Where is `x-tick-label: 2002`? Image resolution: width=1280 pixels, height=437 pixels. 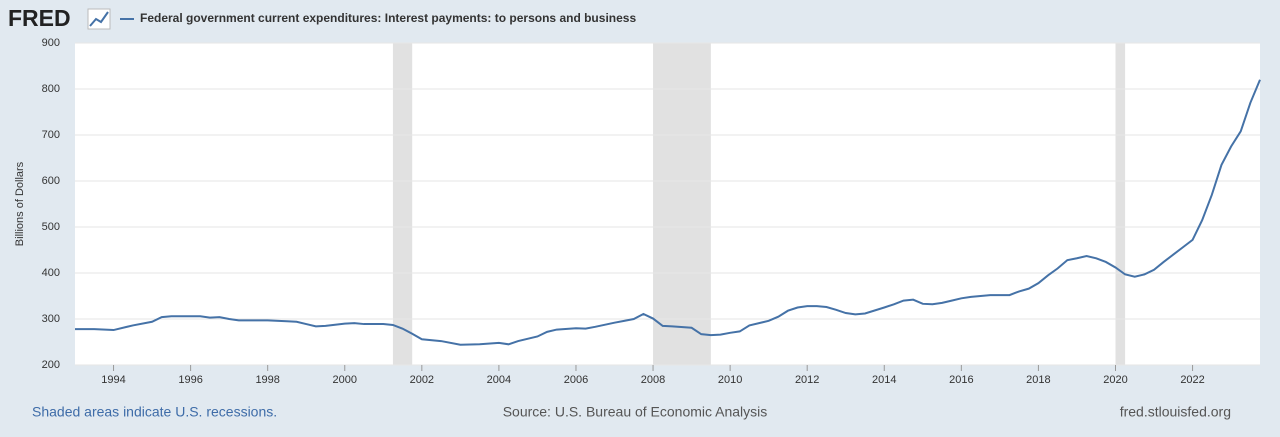
x-tick-label: 2002 is located at coordinates (422, 380).